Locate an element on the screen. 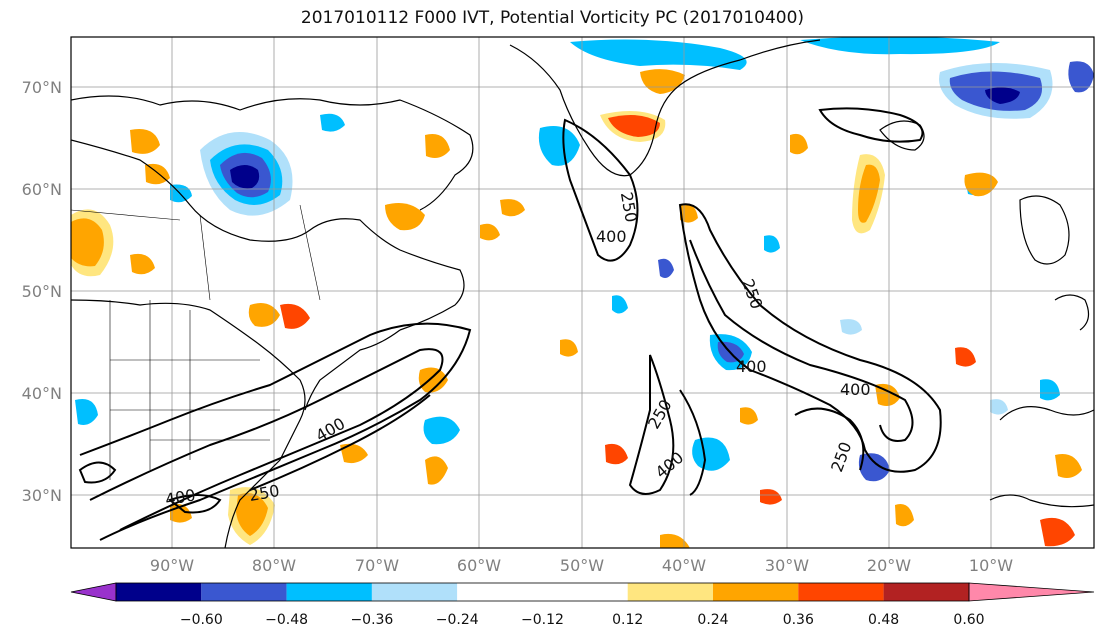 The image size is (1105, 641). colorbar-tick-label: −0.12 is located at coordinates (542, 620).